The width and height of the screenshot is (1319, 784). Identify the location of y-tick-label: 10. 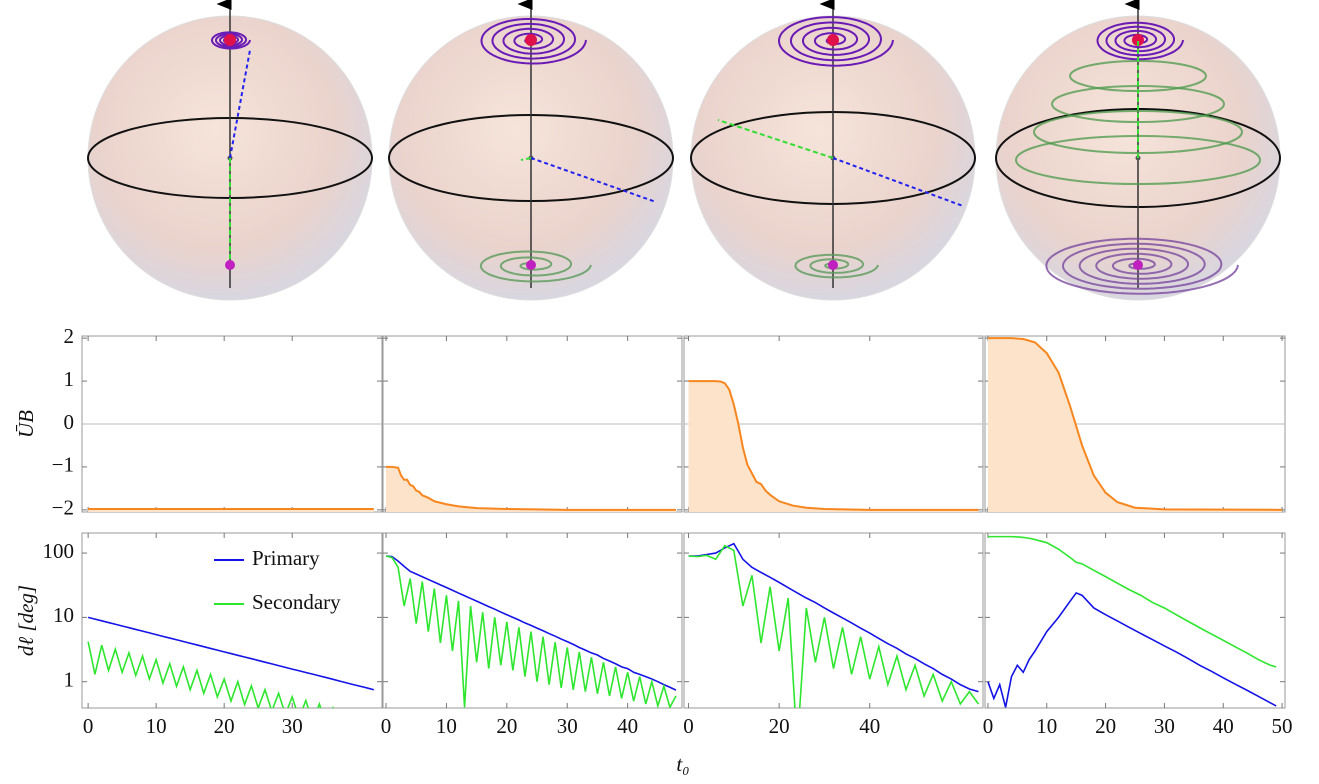
(63, 615).